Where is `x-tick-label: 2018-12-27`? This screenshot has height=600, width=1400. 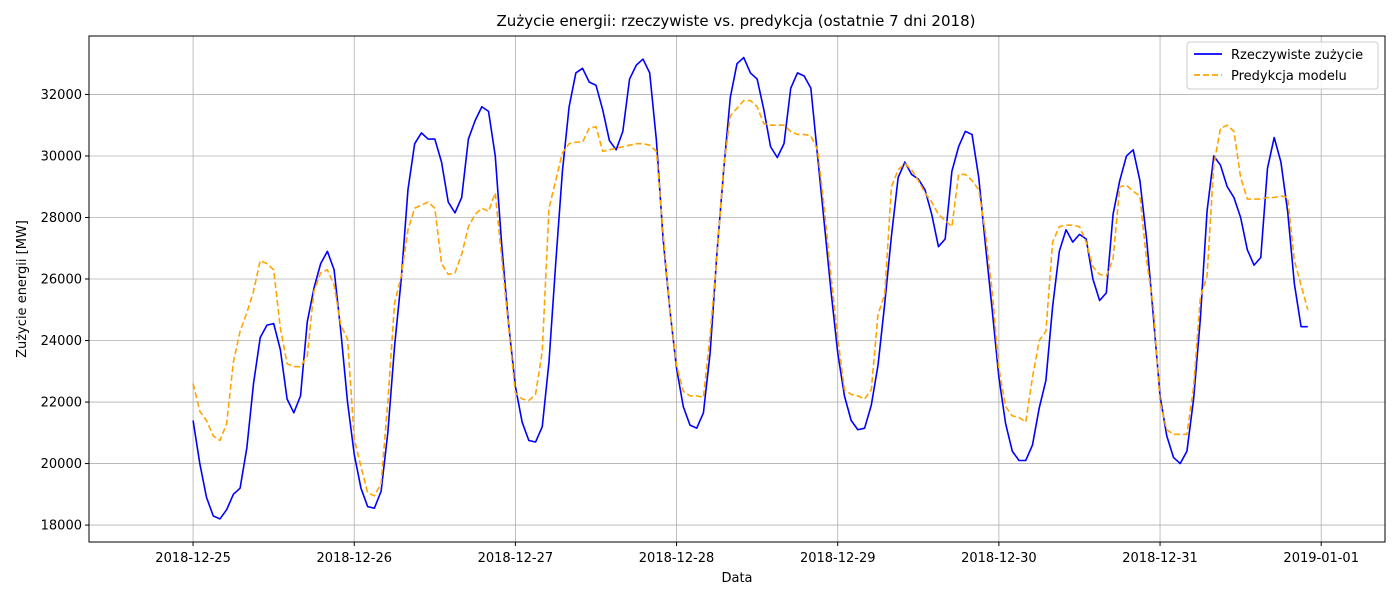 x-tick-label: 2018-12-27 is located at coordinates (516, 558).